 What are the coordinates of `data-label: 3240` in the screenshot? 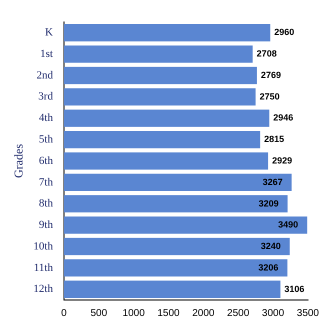 It's located at (270, 246).